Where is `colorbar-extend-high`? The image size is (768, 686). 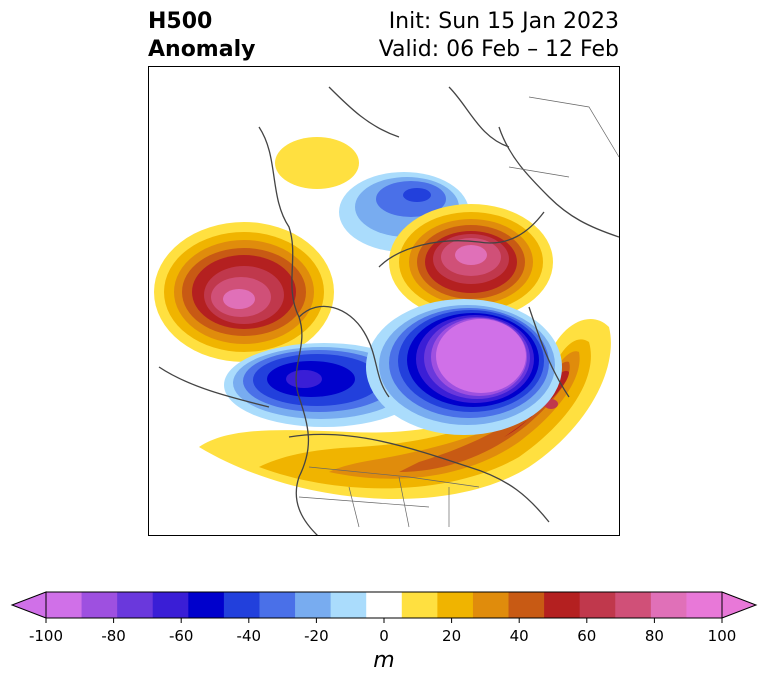 colorbar-extend-high is located at coordinates (739, 605).